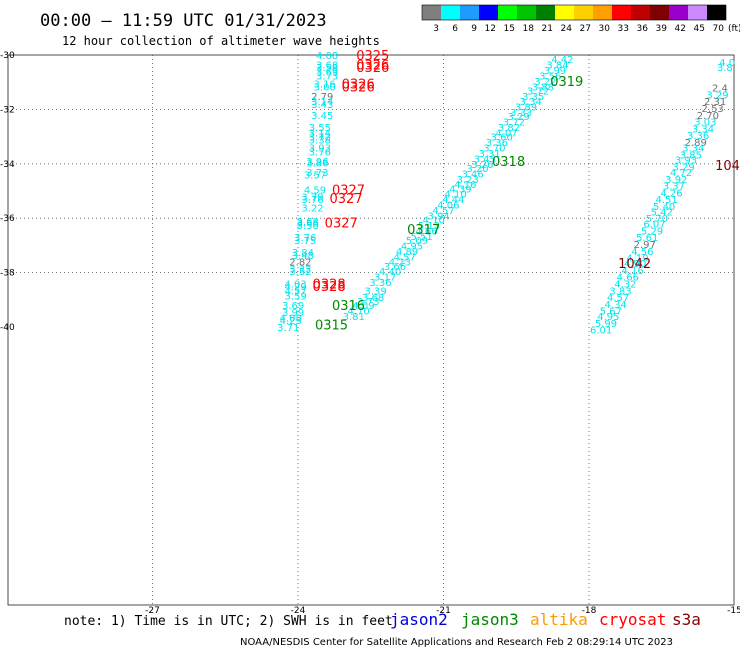 This screenshot has width=740, height=650. Describe the element at coordinates (664, 207) in the screenshot. I see `wave-height-label: 5.40` at that location.